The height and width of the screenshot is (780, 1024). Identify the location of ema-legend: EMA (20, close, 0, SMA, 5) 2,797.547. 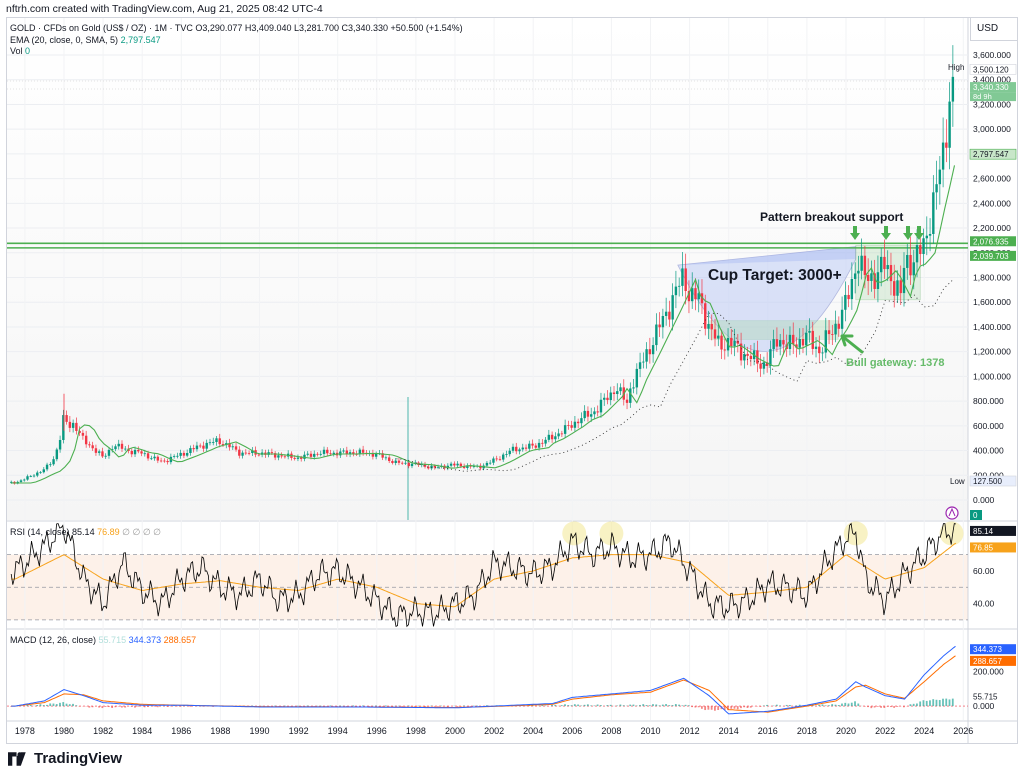
(85, 40).